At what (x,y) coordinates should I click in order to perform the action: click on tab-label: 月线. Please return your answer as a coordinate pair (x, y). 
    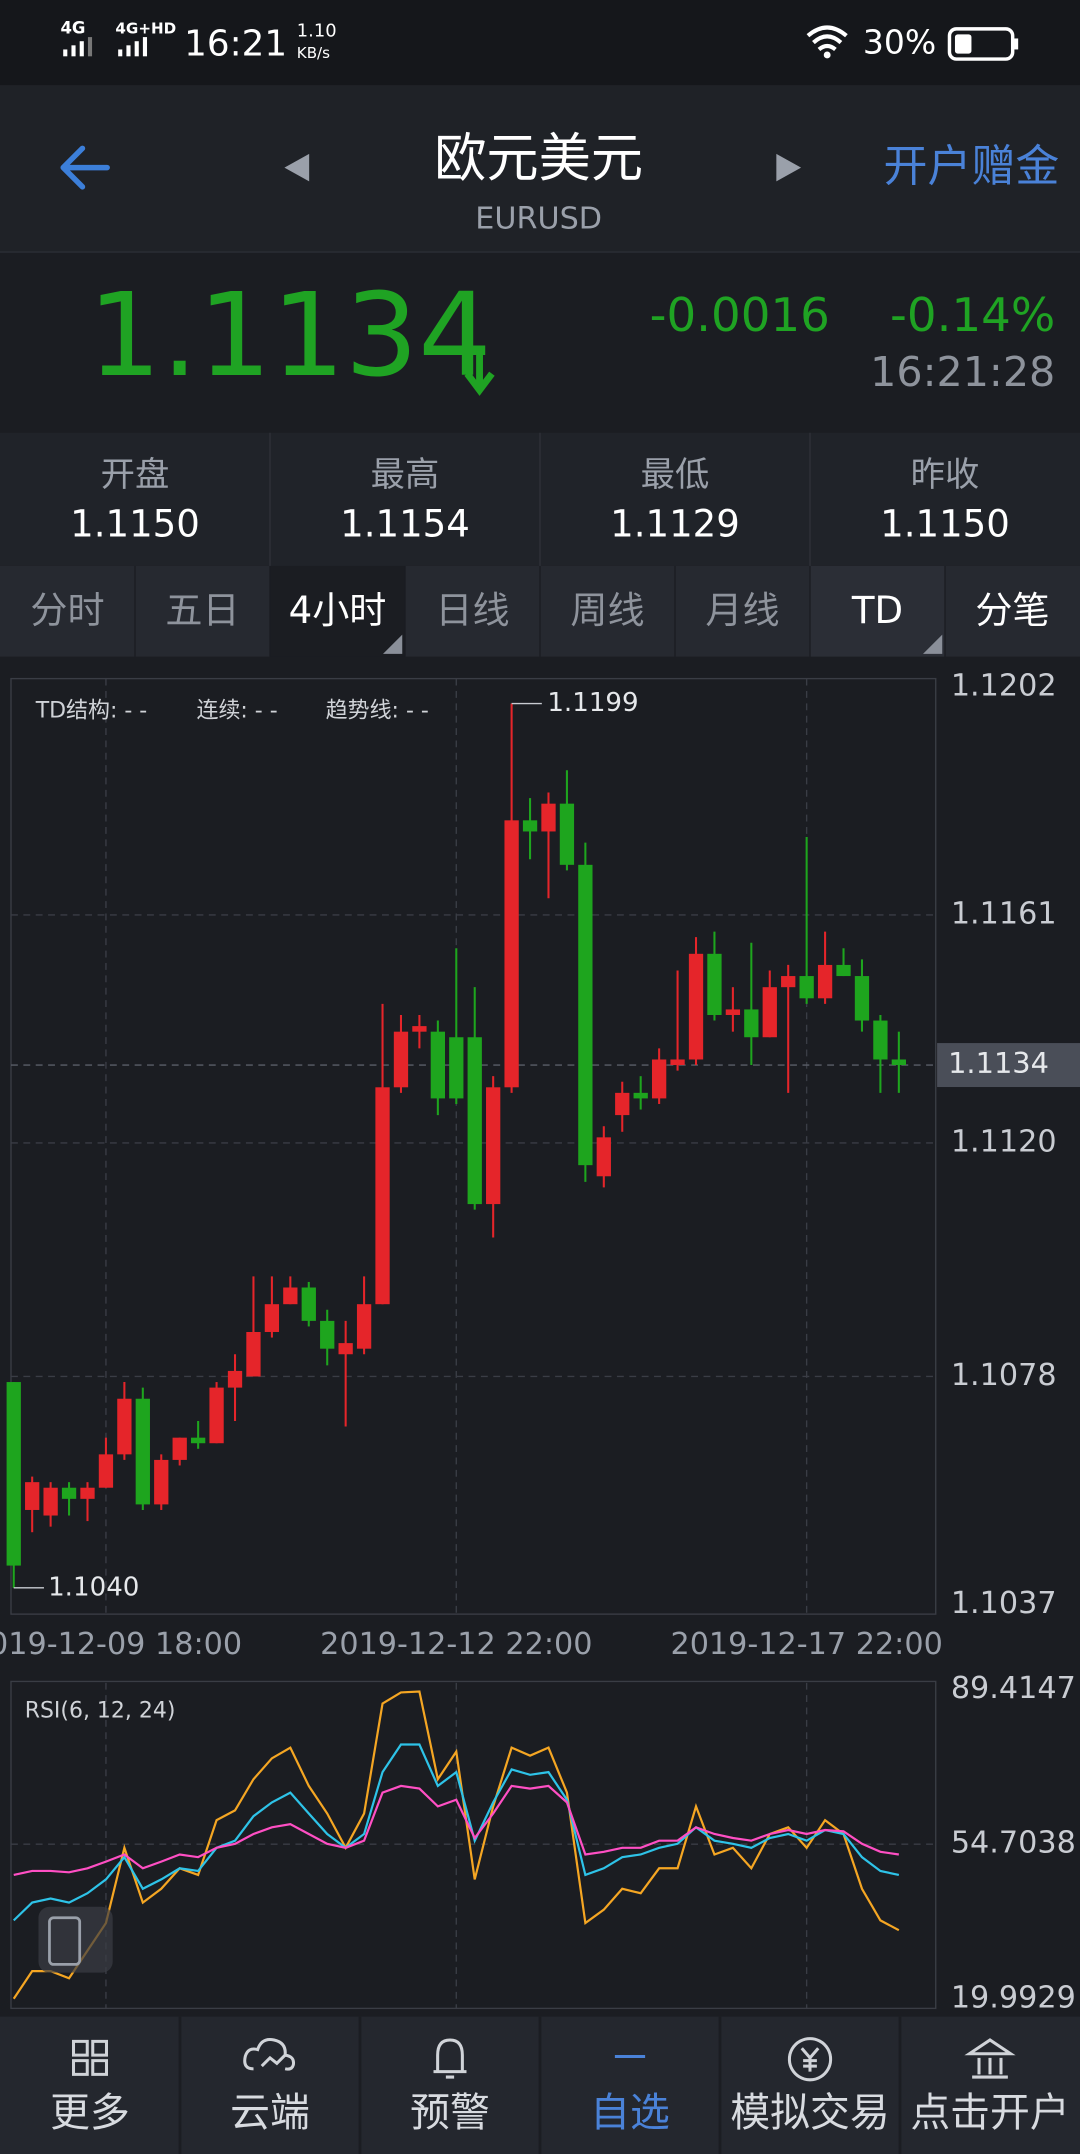
    Looking at the image, I should click on (742, 610).